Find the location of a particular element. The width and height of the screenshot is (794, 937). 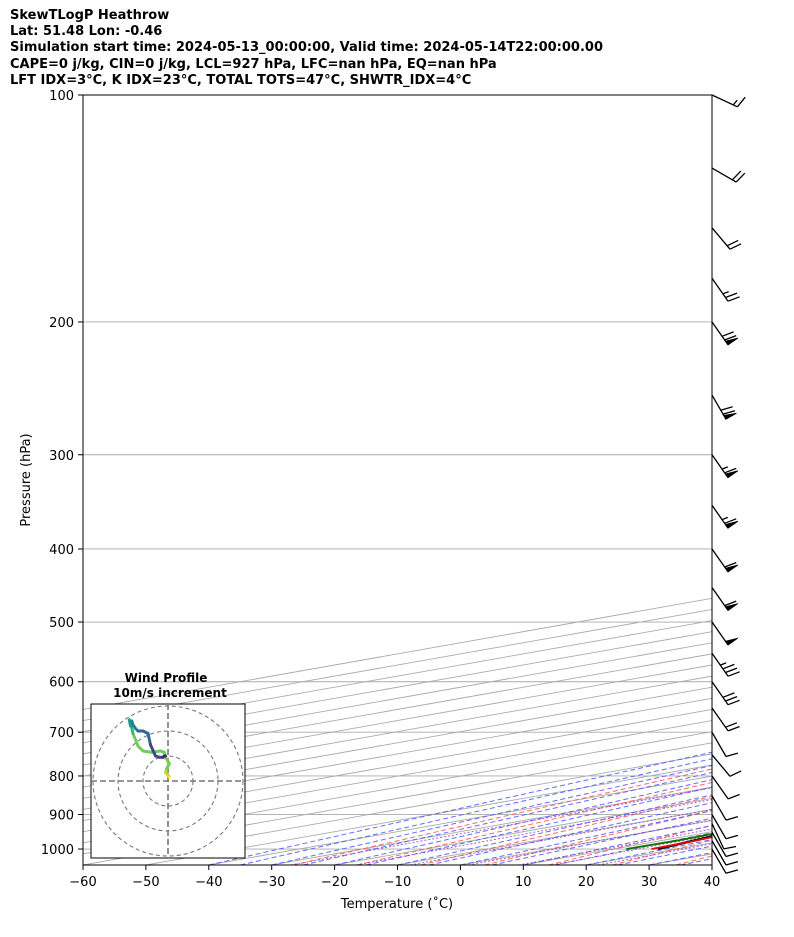

y-tick-label: 800 is located at coordinates (61, 777).